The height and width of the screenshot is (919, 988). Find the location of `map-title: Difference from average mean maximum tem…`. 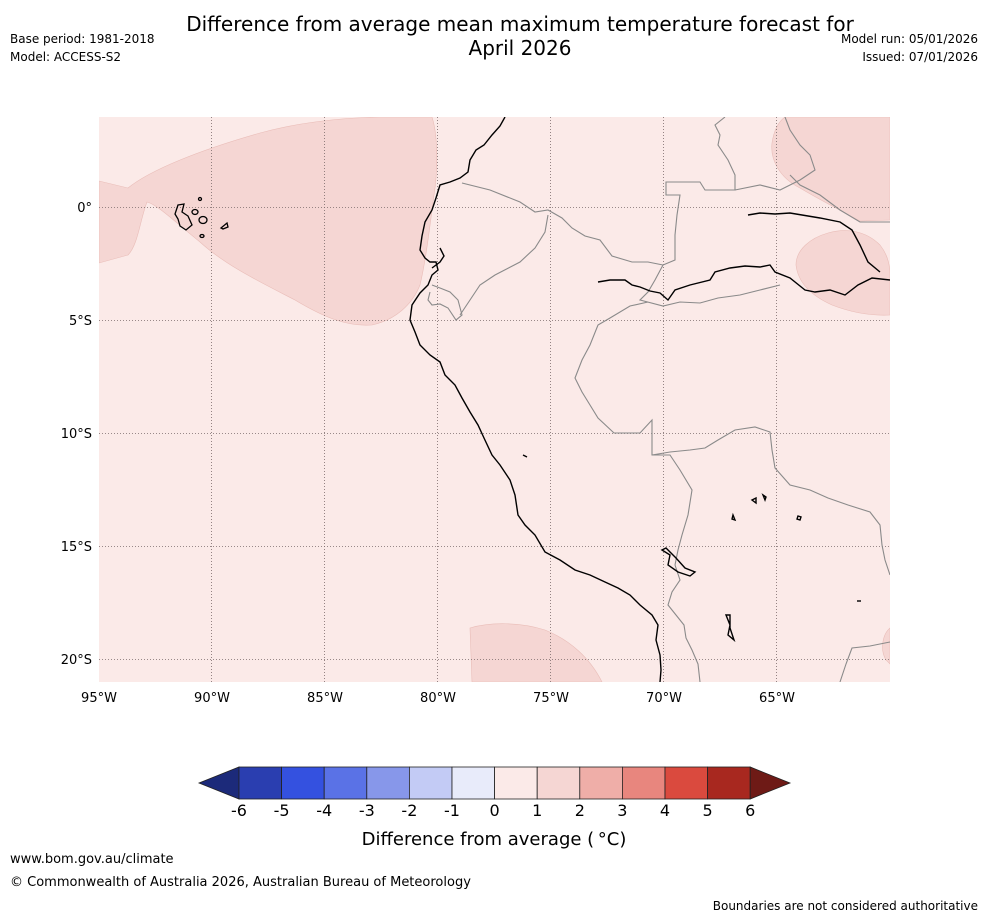

map-title: Difference from average mean maximum tem… is located at coordinates (520, 36).